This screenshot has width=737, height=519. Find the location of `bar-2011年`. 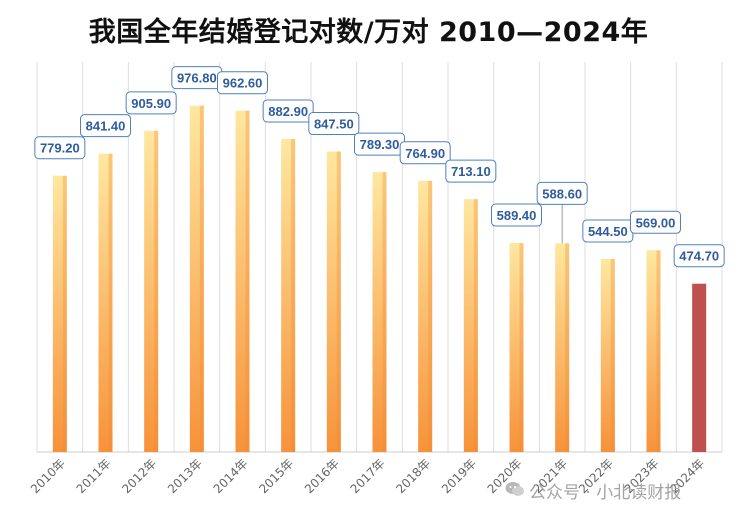

bar-2011年 is located at coordinates (105, 302).